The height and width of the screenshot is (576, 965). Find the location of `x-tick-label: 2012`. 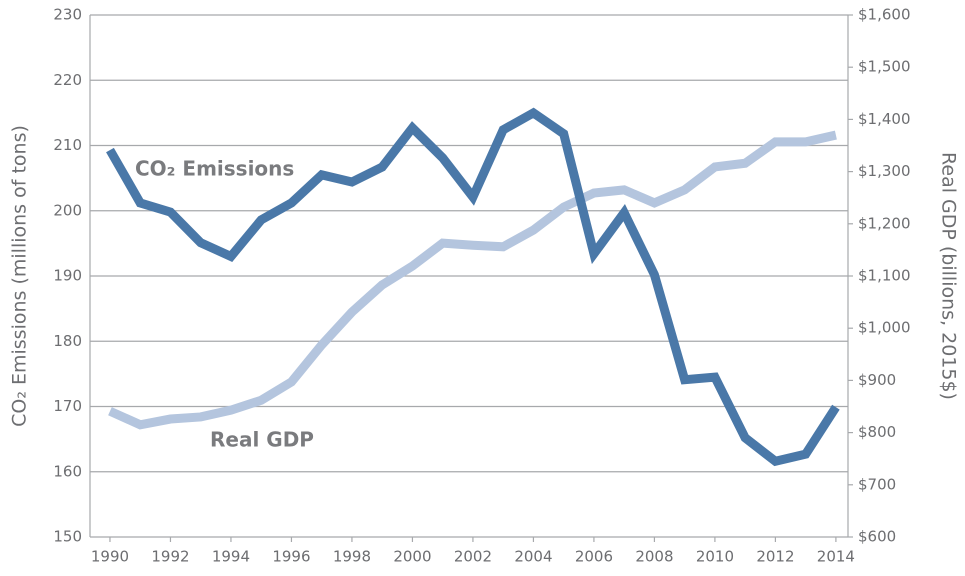

x-tick-label: 2012 is located at coordinates (775, 557).